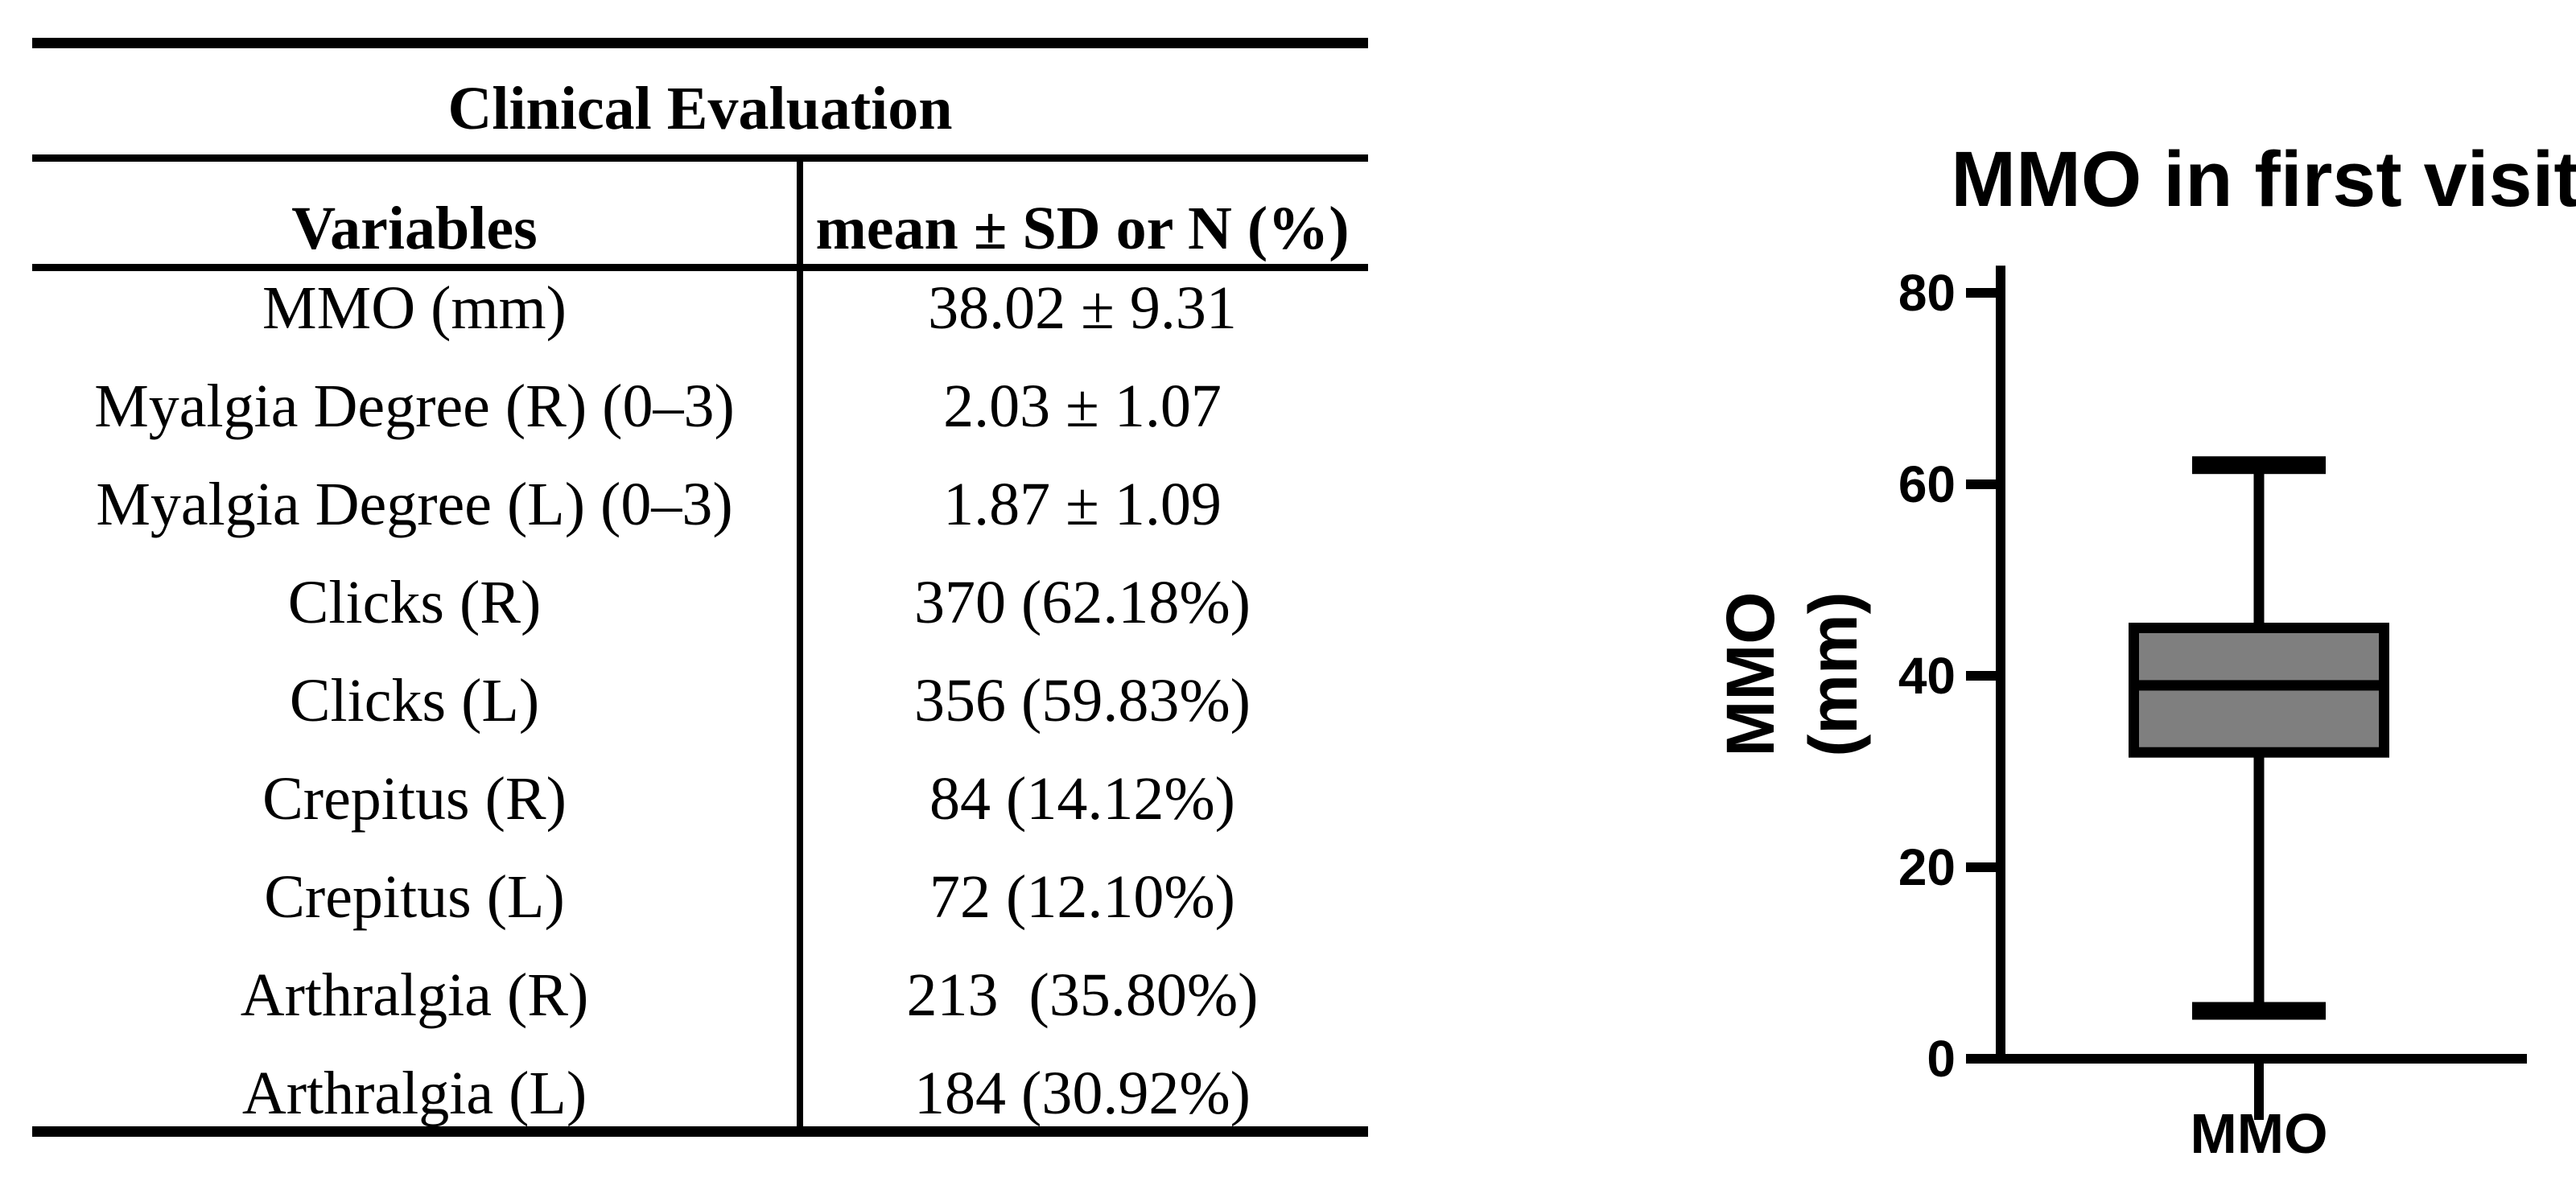  I want to click on row-value: 2.03 ± 1.07, so click(1082, 406).